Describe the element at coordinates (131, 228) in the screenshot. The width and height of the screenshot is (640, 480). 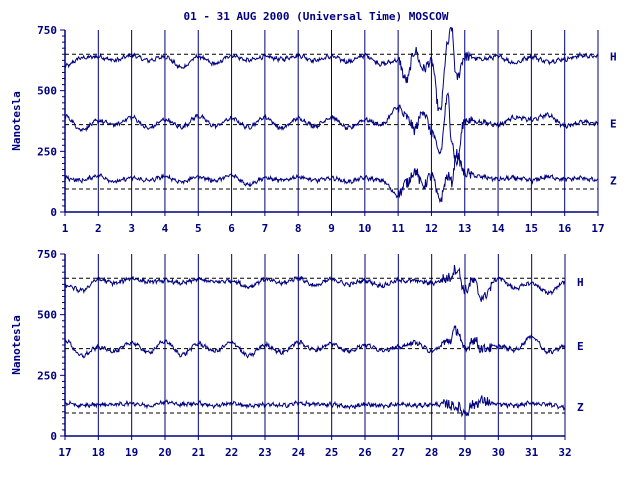
I see `x-tick-label: 3` at that location.